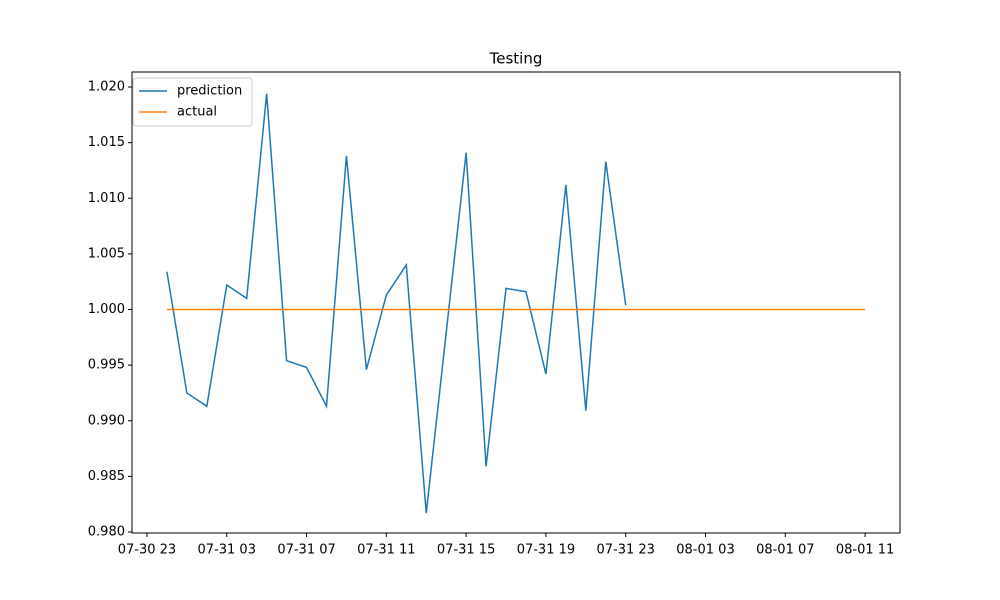 The image size is (1000, 600). What do you see at coordinates (106, 531) in the screenshot?
I see `y-tick-label: 0.980` at bounding box center [106, 531].